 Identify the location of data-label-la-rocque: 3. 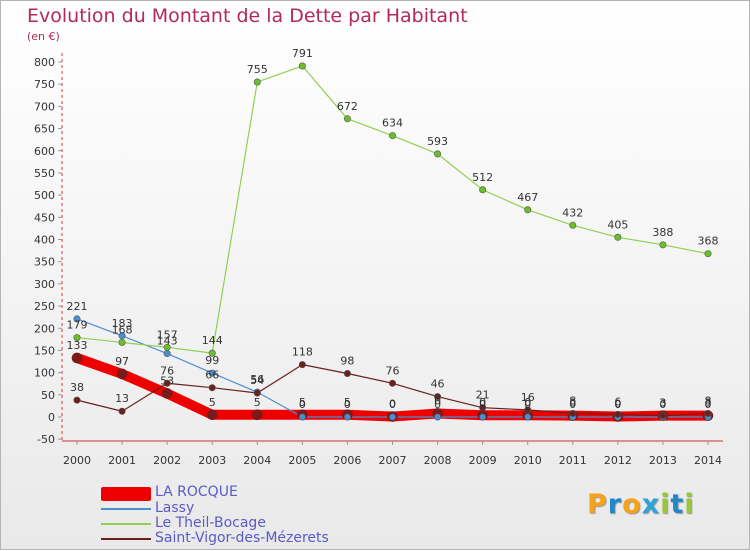
(662, 403).